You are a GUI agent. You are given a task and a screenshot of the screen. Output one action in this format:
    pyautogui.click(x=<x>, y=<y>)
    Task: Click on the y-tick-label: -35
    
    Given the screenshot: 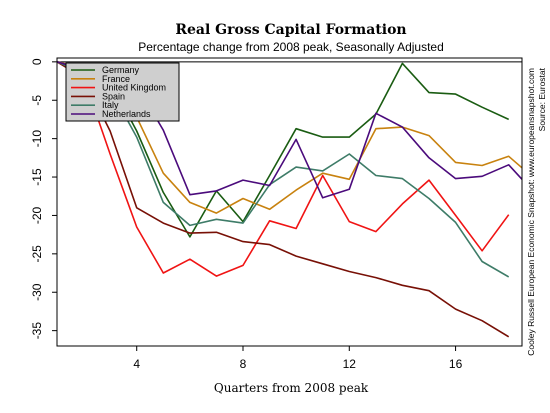 What is the action you would take?
    pyautogui.click(x=37, y=331)
    